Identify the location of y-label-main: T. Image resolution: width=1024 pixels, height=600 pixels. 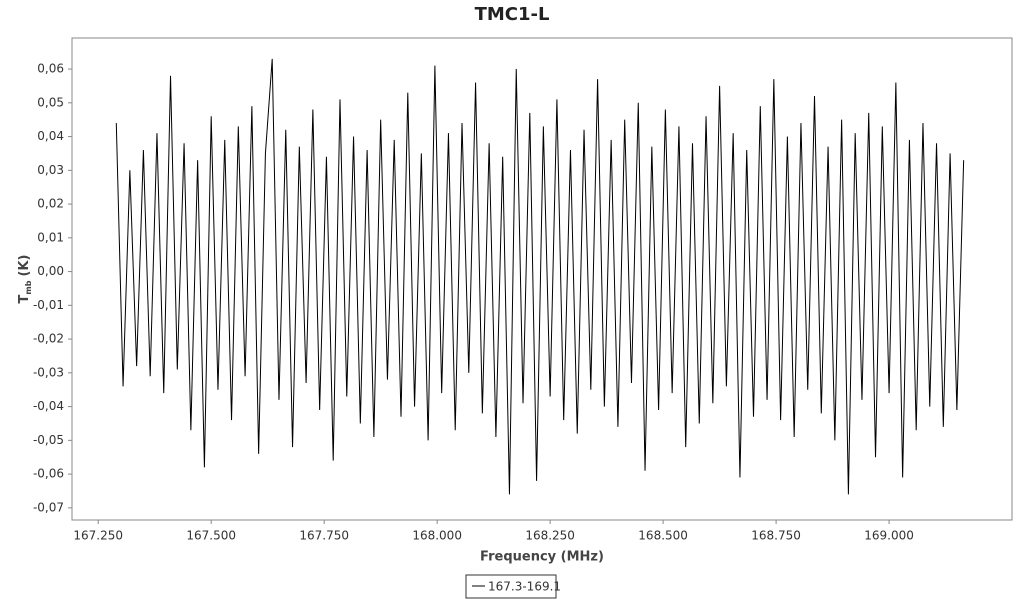
(24, 298).